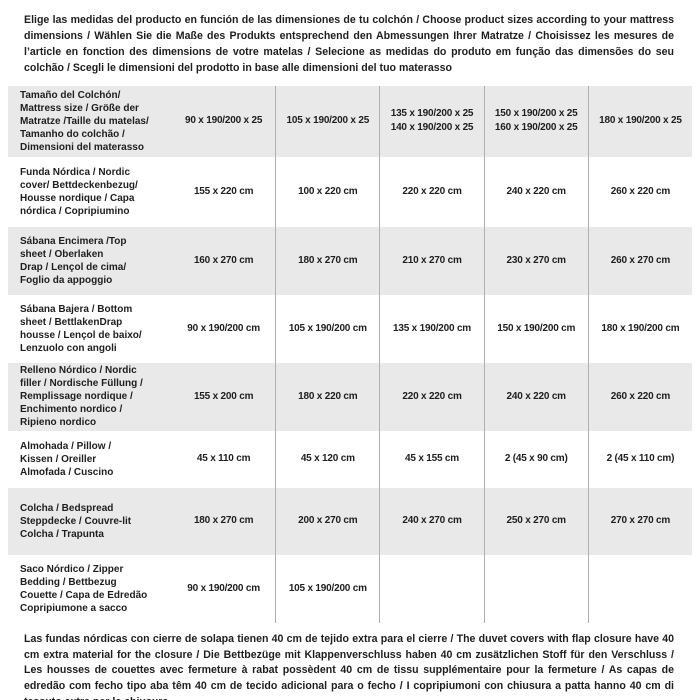 This screenshot has width=700, height=700. I want to click on size-value: 150 x 190/200 x 25 160 x 190/200 x 25, so click(535, 121).